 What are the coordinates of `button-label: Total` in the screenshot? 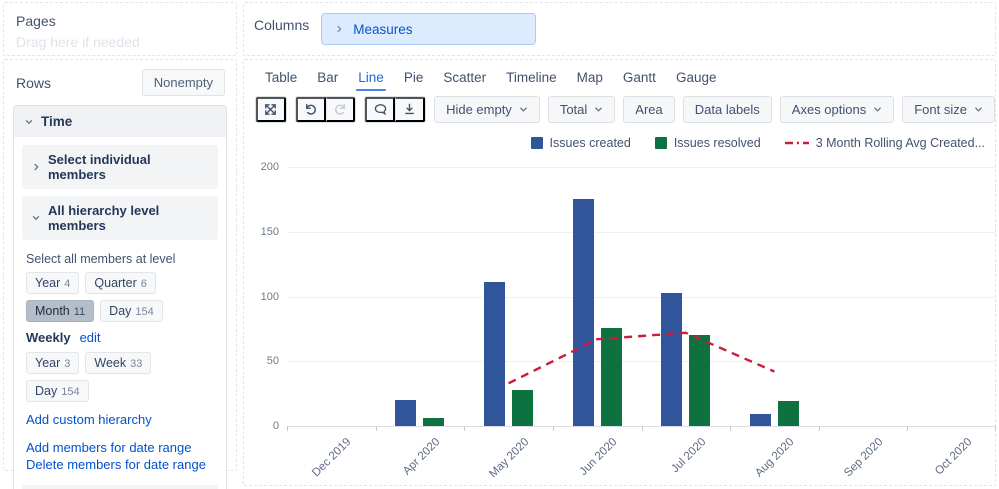 It's located at (573, 109).